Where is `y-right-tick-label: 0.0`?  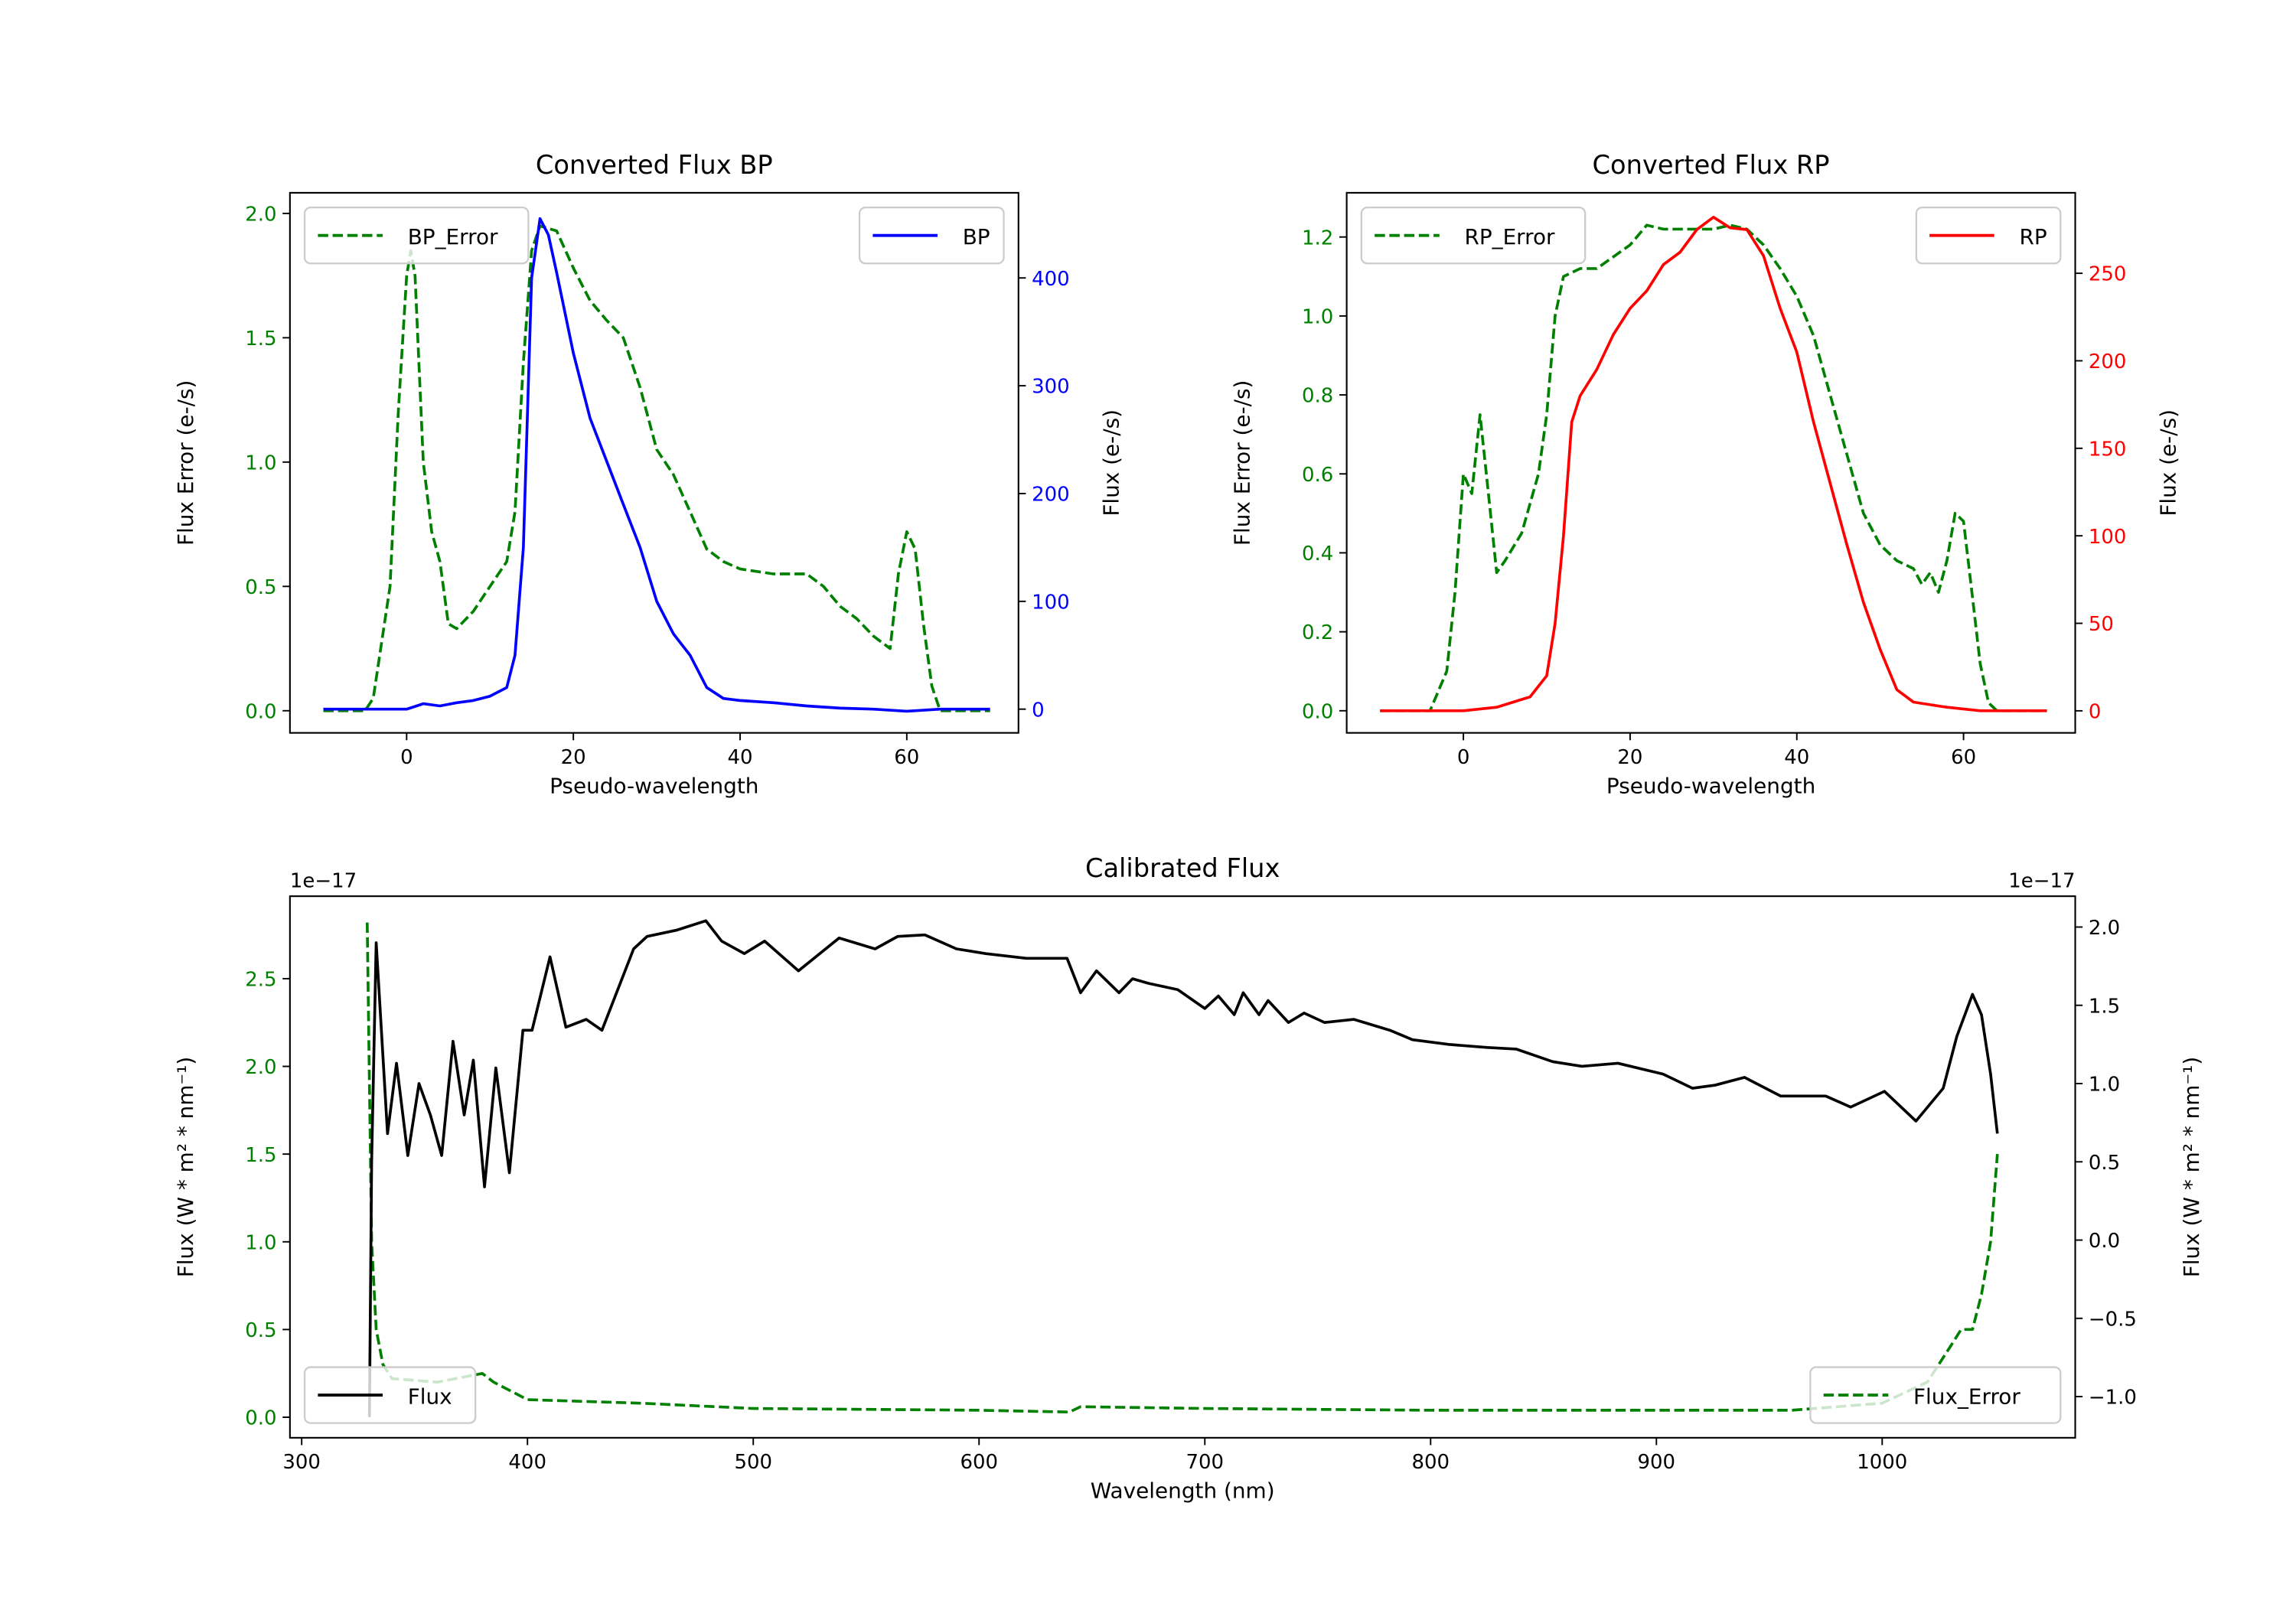
y-right-tick-label: 0.0 is located at coordinates (2104, 1241).